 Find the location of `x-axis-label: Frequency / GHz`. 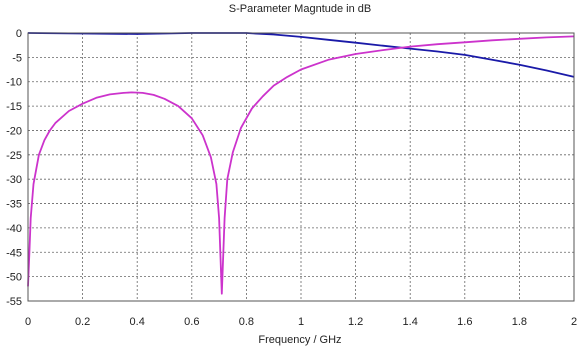

x-axis-label: Frequency / GHz is located at coordinates (299, 340).